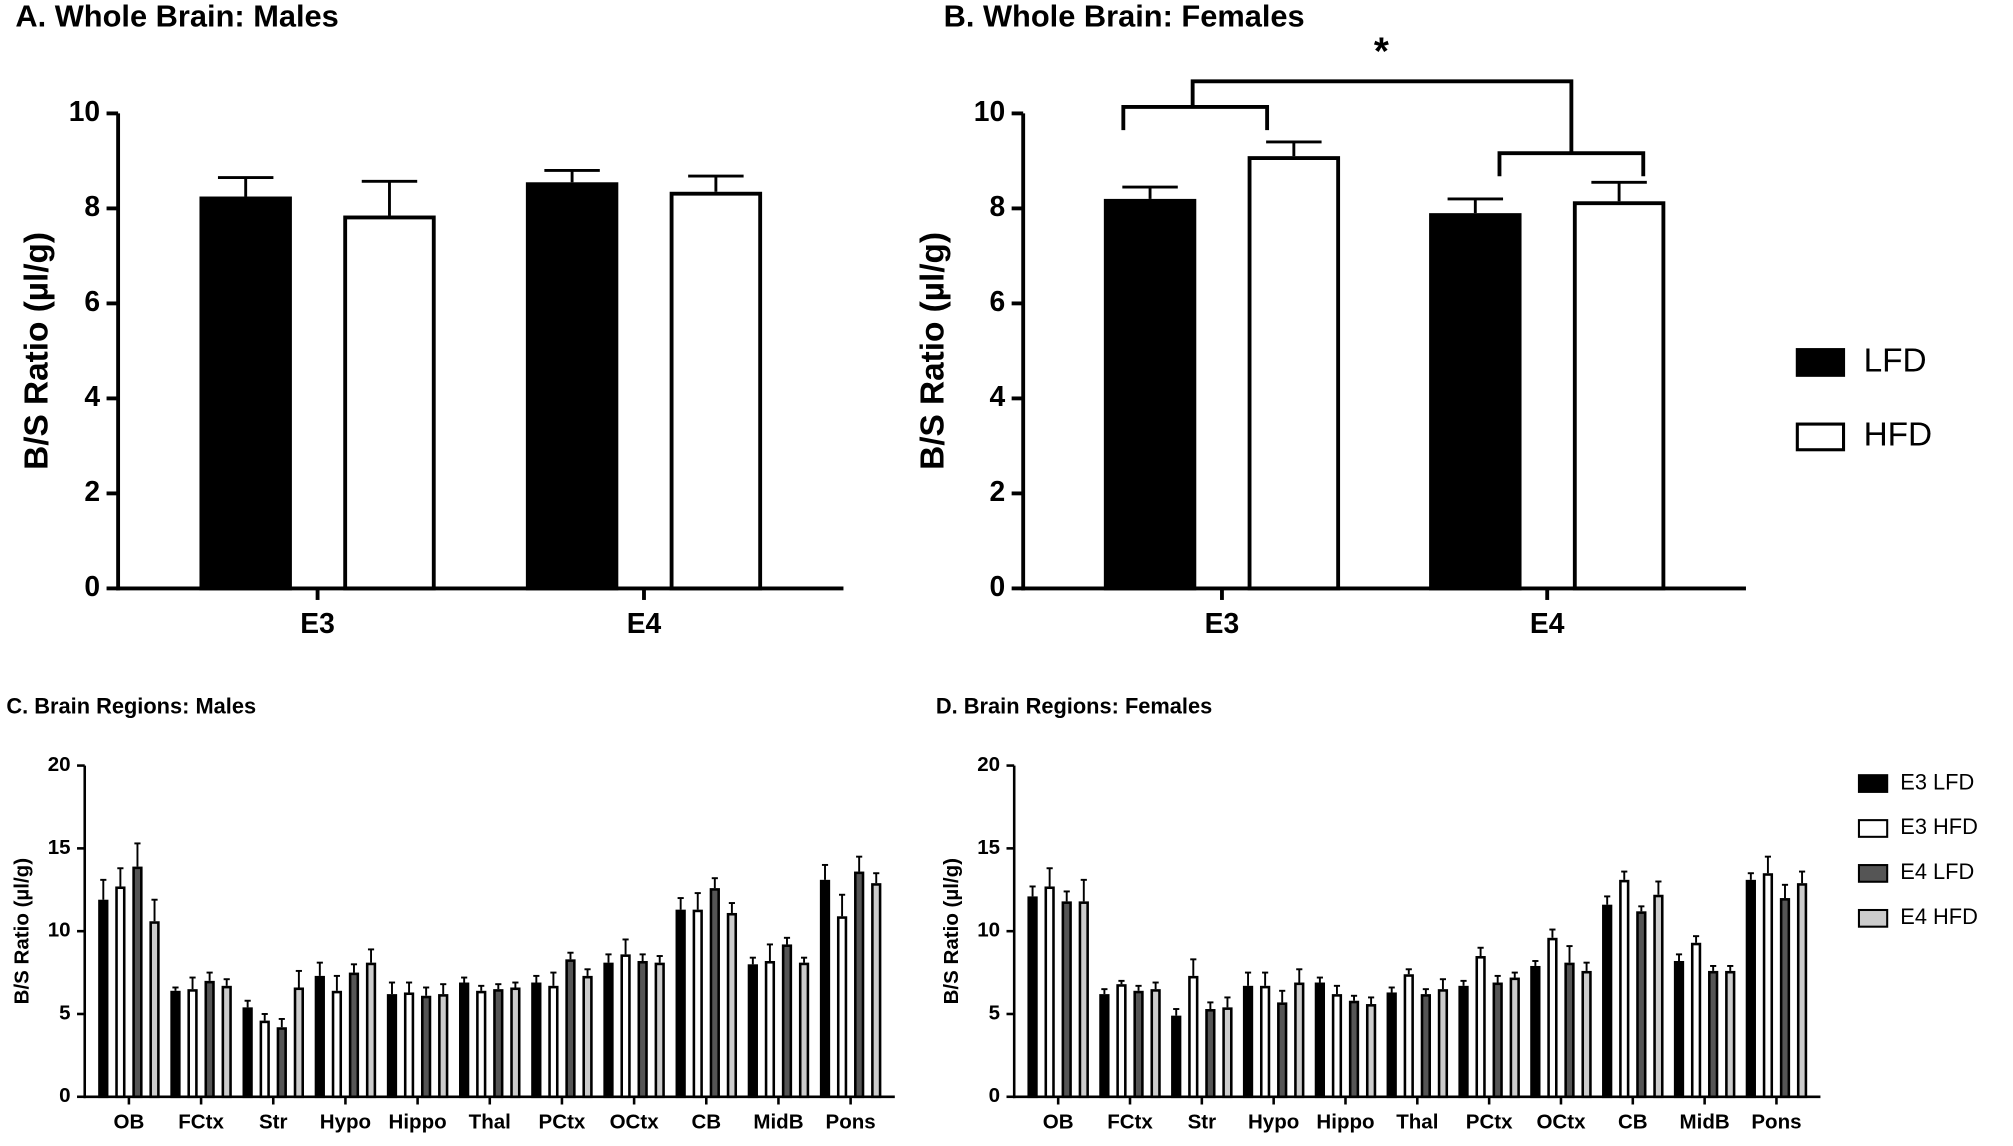 The width and height of the screenshot is (2013, 1146). What do you see at coordinates (1074, 706) in the screenshot?
I see `chart-title: D. Brain Regions: Females` at bounding box center [1074, 706].